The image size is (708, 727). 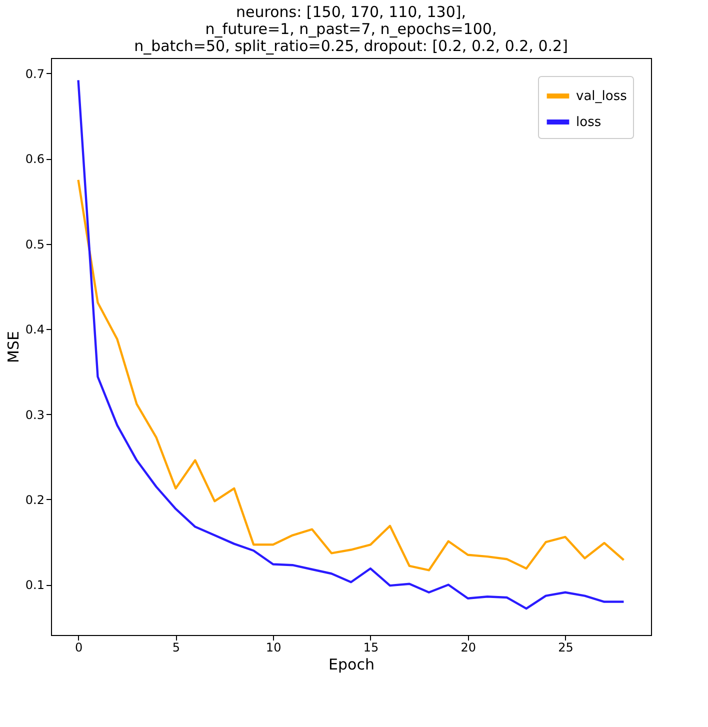 I want to click on y-tick-label: 0.3, so click(x=34, y=415).